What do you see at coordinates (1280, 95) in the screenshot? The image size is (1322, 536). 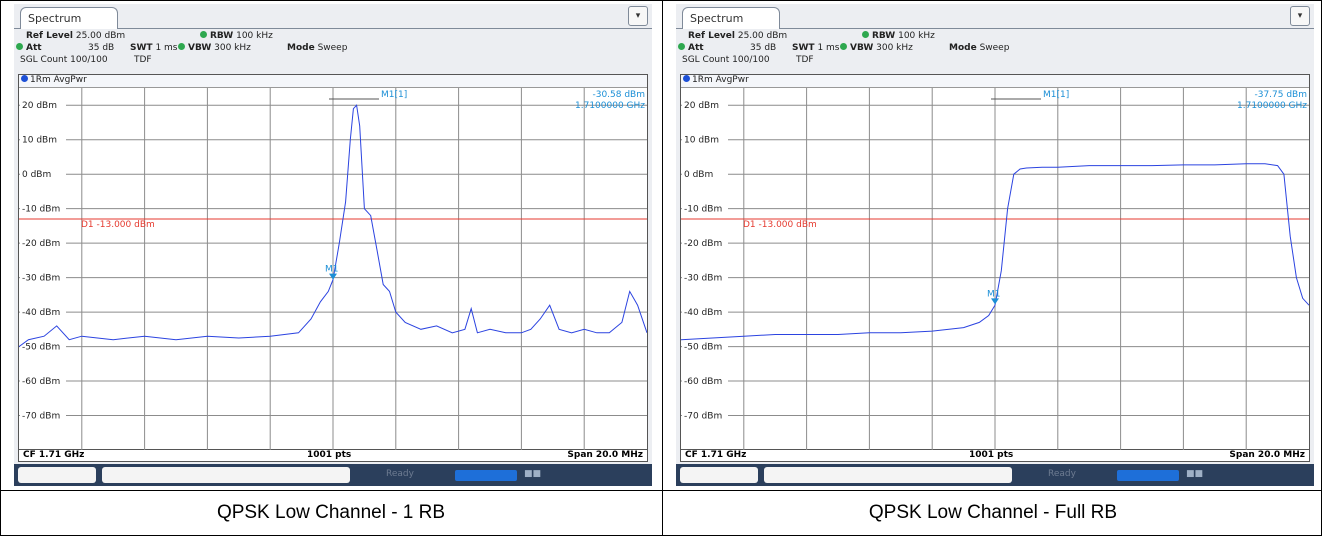 I see `marker-readout-level: -37.75 dBm` at bounding box center [1280, 95].